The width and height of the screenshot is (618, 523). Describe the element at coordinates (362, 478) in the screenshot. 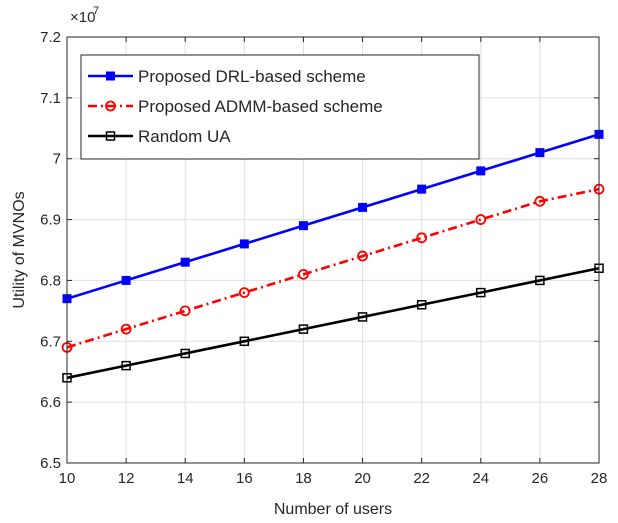

I see `x-tick-label: 20` at that location.